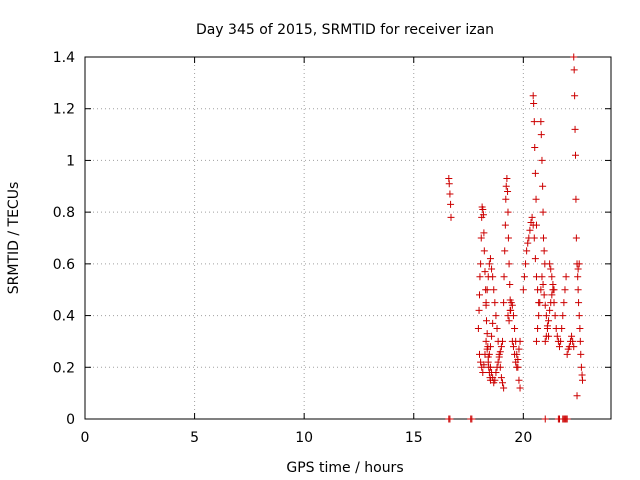 This screenshot has width=640, height=480. What do you see at coordinates (64, 213) in the screenshot?
I see `y-tick-label: 0.8` at bounding box center [64, 213].